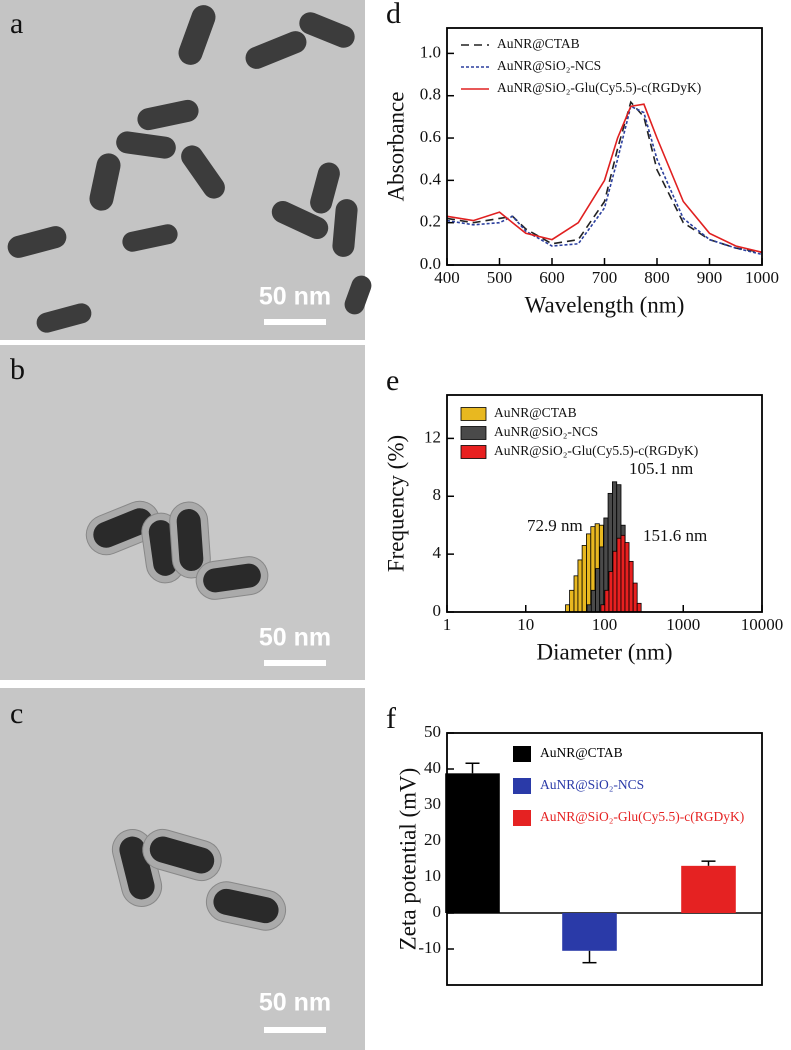 Image resolution: width=791 pixels, height=1050 pixels. I want to click on x-axis-label: Wavelength (nm), so click(605, 304).